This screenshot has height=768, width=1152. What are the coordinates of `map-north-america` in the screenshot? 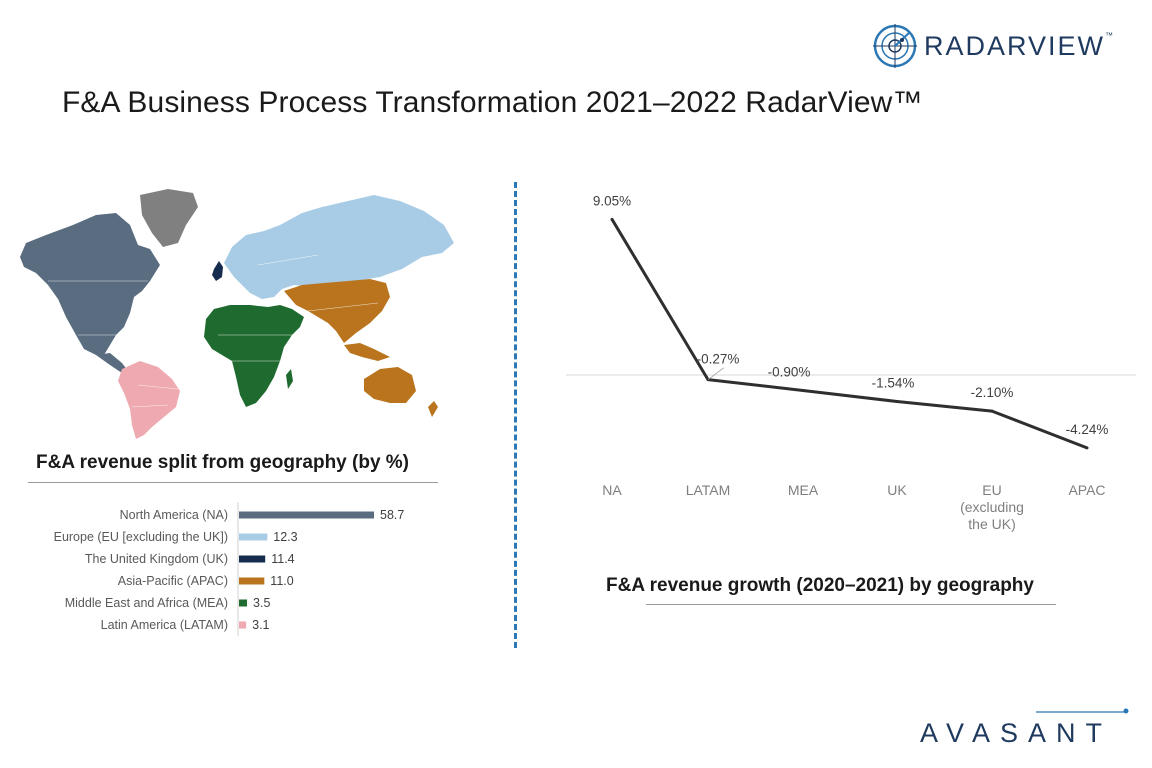 It's located at (90, 284).